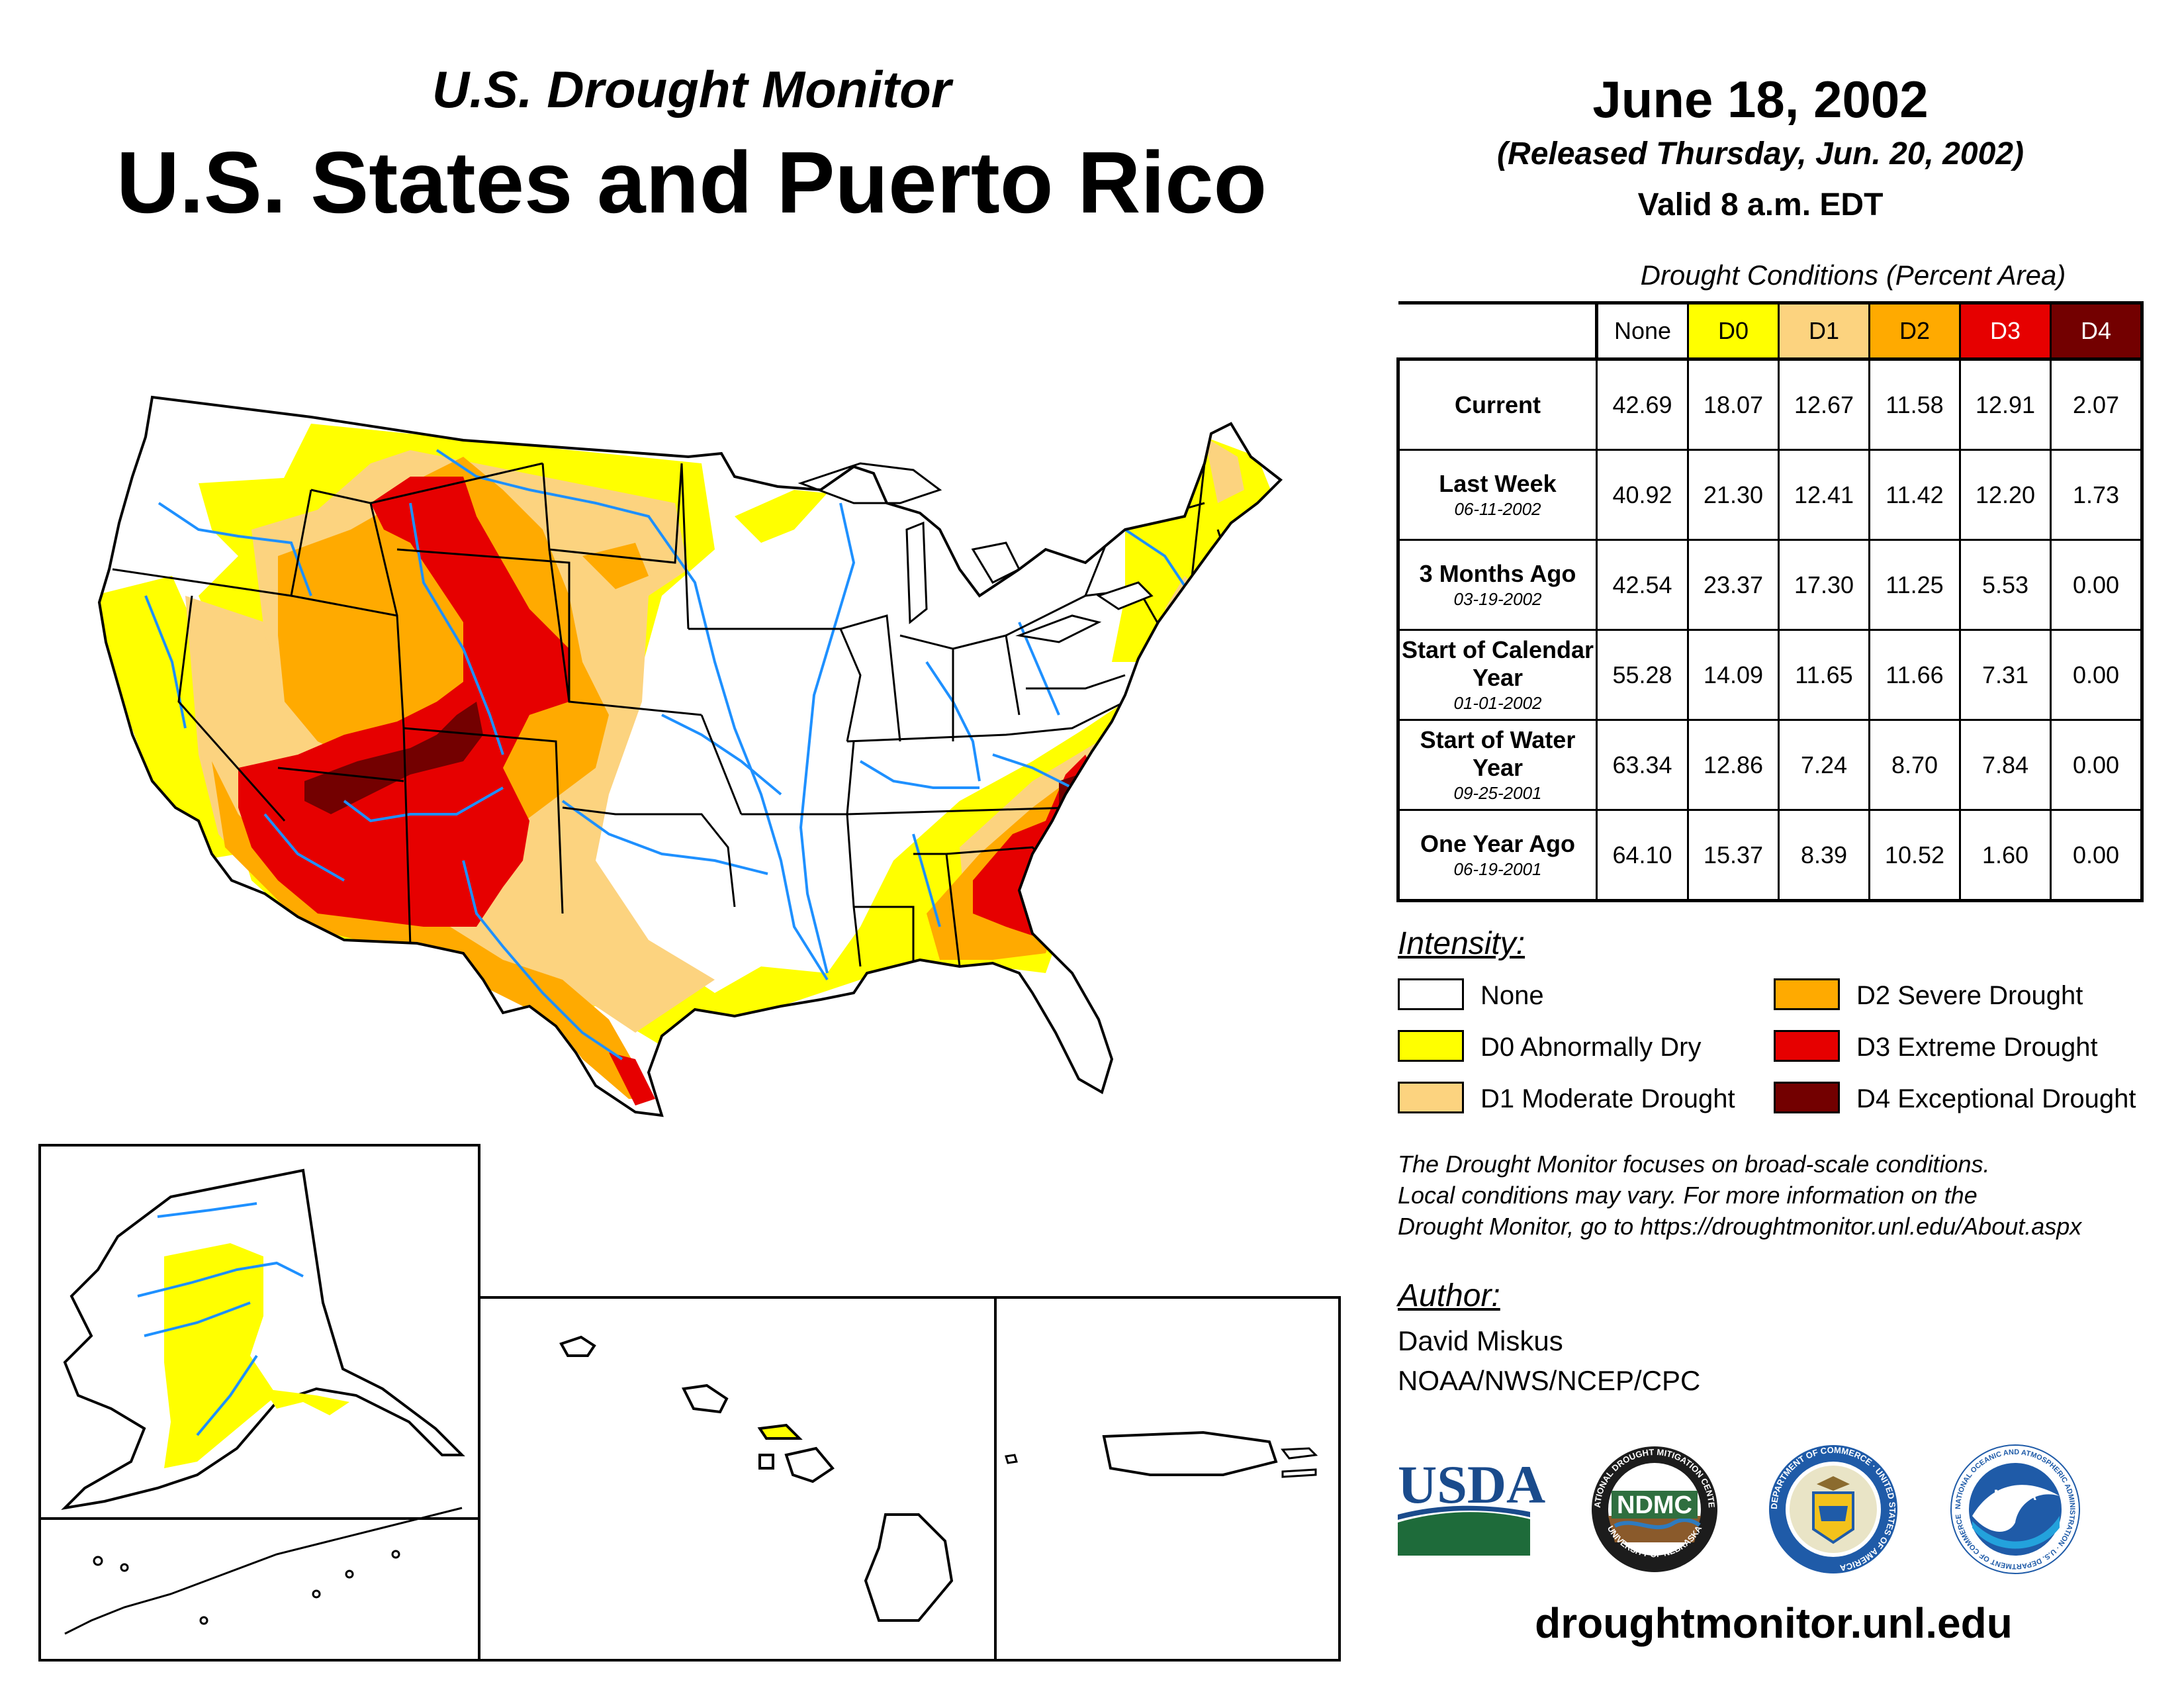 The height and width of the screenshot is (1688, 2184). I want to click on cell: 12.91, so click(2005, 404).